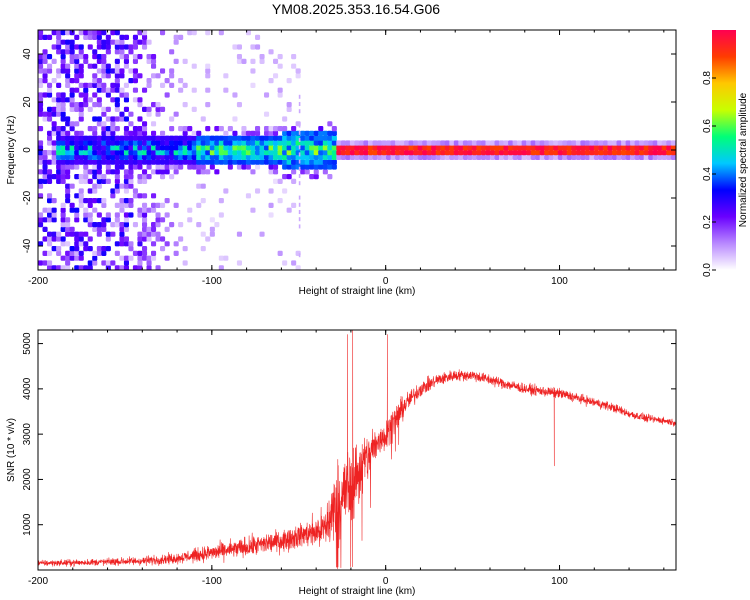 This screenshot has width=750, height=600. What do you see at coordinates (386, 581) in the screenshot?
I see `snr-x-tick-label: 0` at bounding box center [386, 581].